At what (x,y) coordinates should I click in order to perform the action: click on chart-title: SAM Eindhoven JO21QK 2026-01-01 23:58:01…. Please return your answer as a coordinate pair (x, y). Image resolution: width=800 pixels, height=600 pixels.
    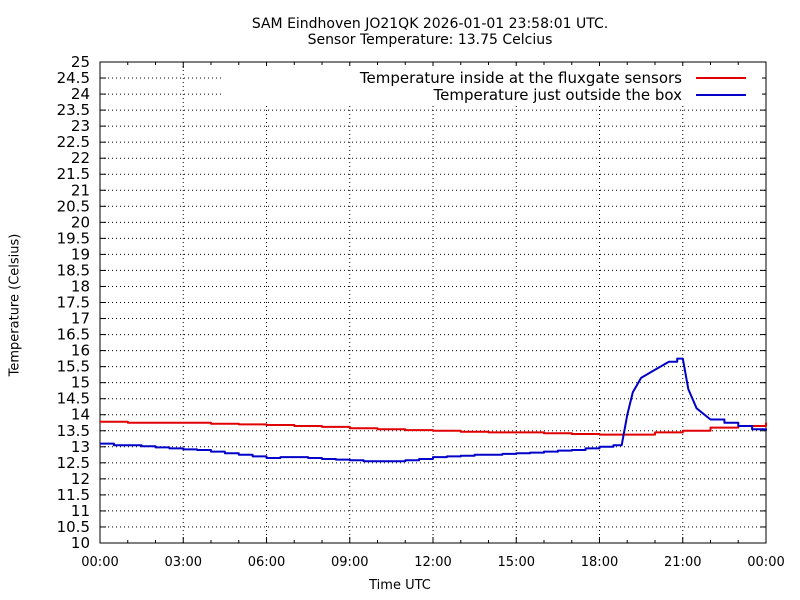
    Looking at the image, I should click on (430, 24).